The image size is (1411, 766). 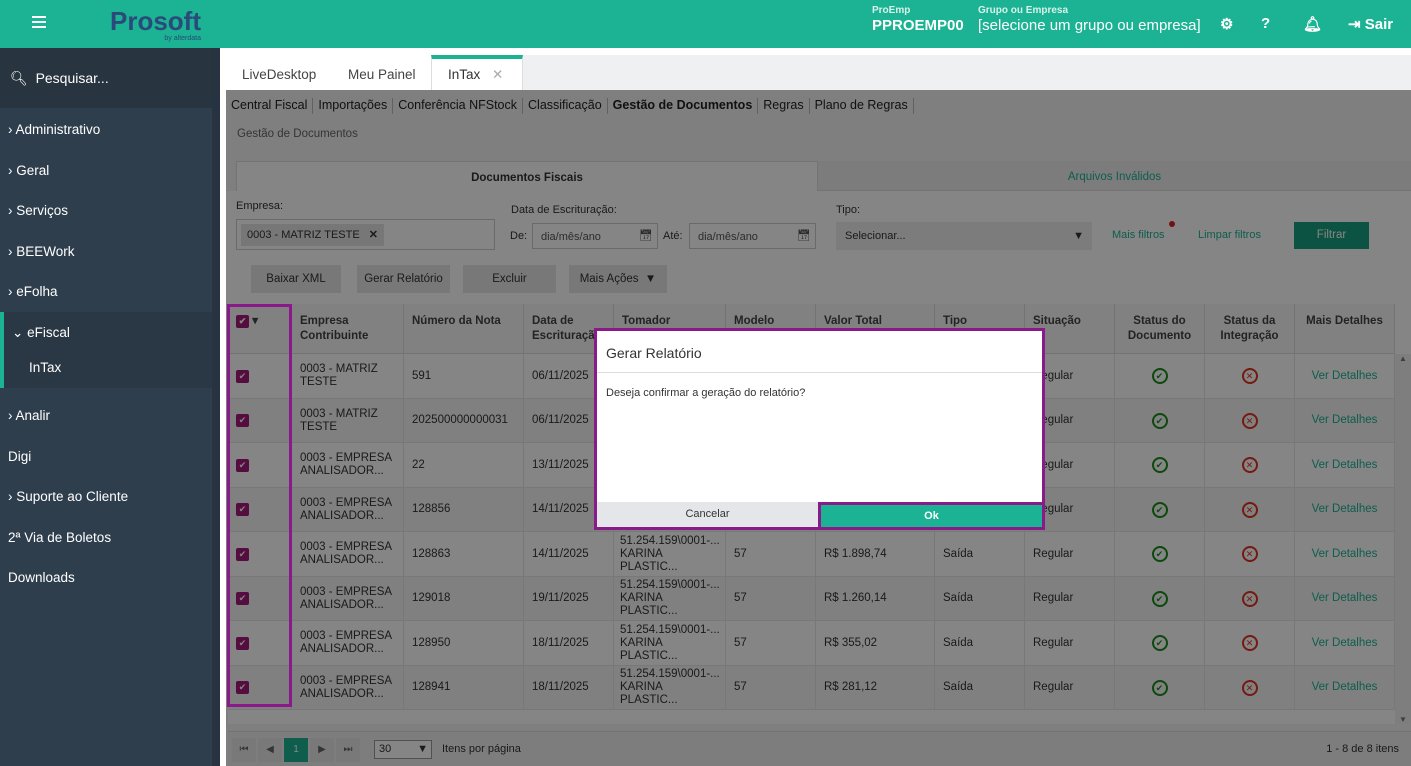 I want to click on cell: 128863, so click(x=464, y=554).